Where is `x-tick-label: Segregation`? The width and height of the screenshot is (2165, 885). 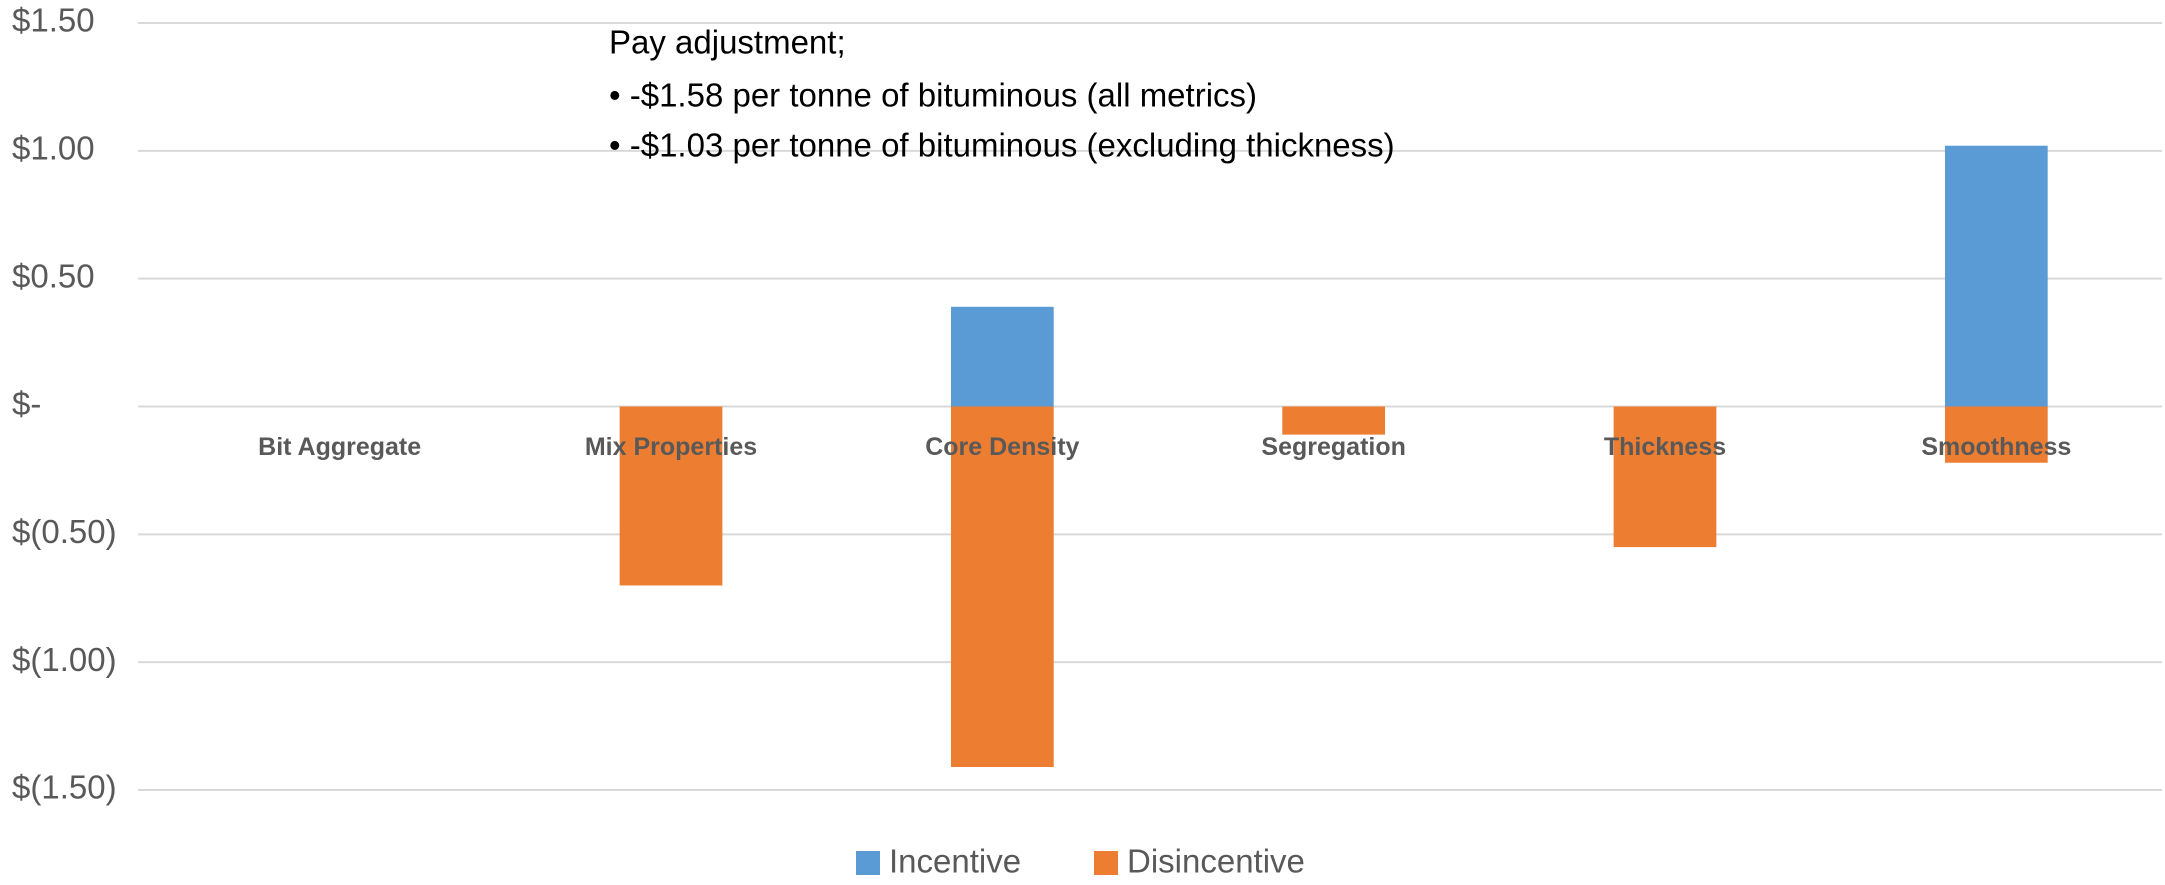
x-tick-label: Segregation is located at coordinates (1333, 447).